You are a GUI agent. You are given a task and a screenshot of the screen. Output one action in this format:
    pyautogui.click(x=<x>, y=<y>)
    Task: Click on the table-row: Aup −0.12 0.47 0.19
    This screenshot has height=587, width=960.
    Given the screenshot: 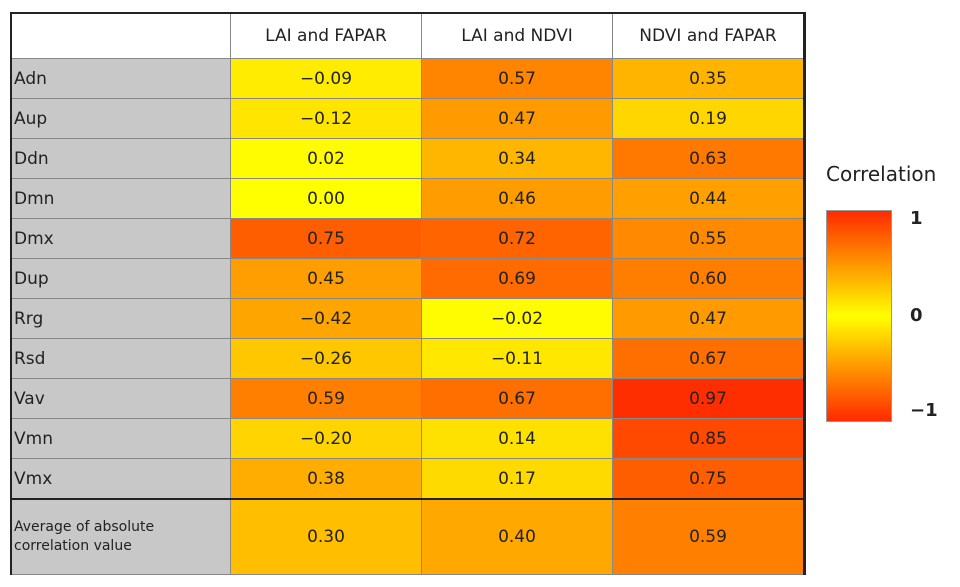 What is the action you would take?
    pyautogui.click(x=408, y=118)
    